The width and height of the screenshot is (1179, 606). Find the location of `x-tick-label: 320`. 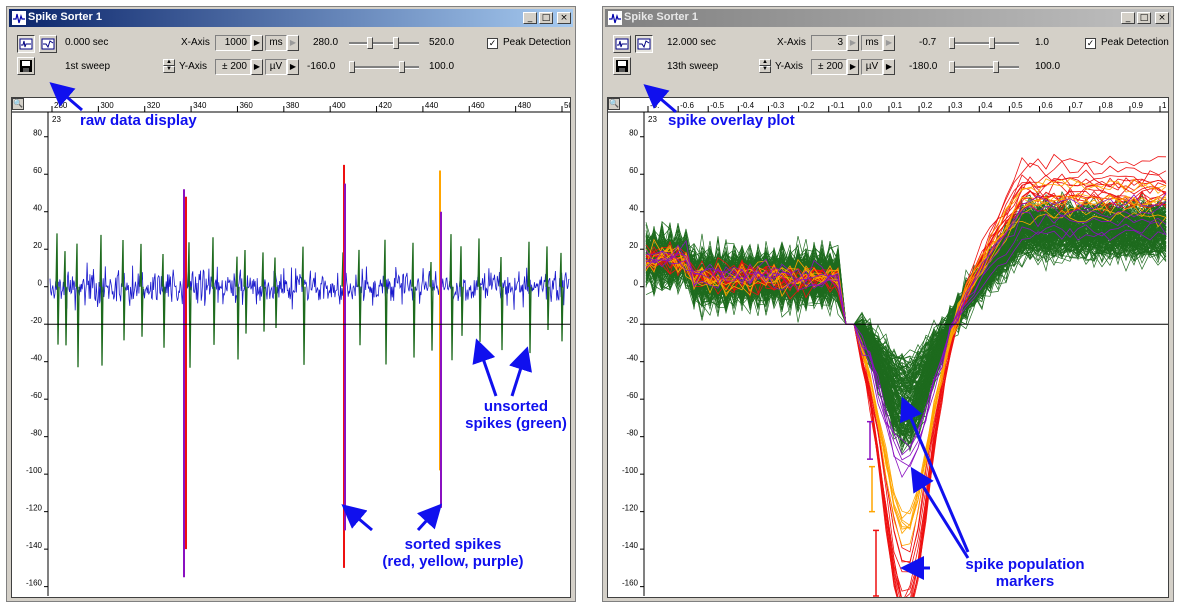

x-tick-label: 320 is located at coordinates (154, 105).